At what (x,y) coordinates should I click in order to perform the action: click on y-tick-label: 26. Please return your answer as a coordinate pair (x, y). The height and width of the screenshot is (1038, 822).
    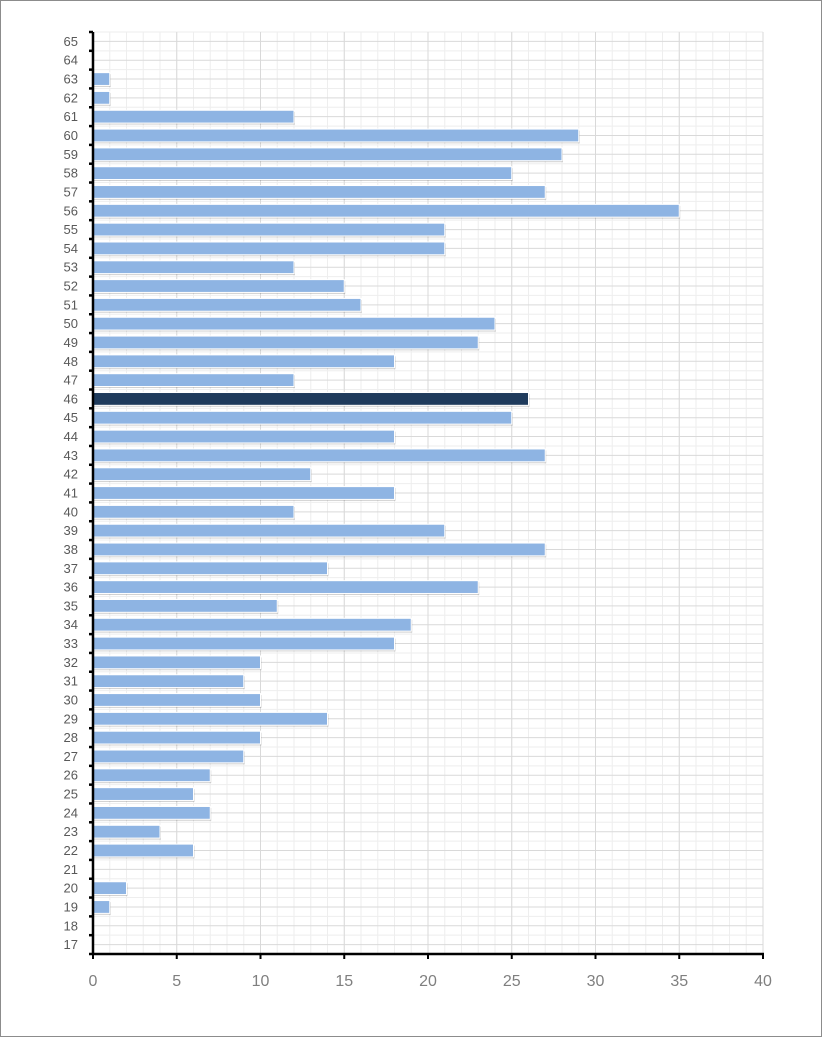
    Looking at the image, I should click on (71, 775).